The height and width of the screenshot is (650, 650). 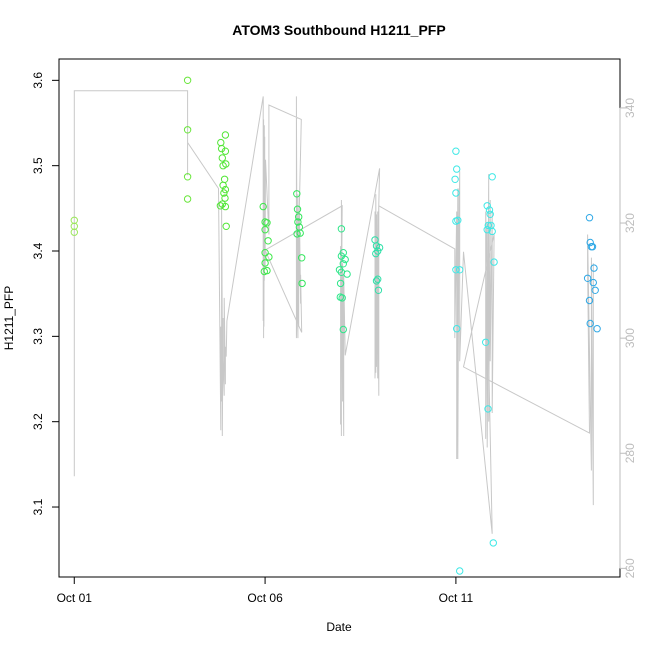 I want to click on y-tick-label: 3.5, so click(x=38, y=165).